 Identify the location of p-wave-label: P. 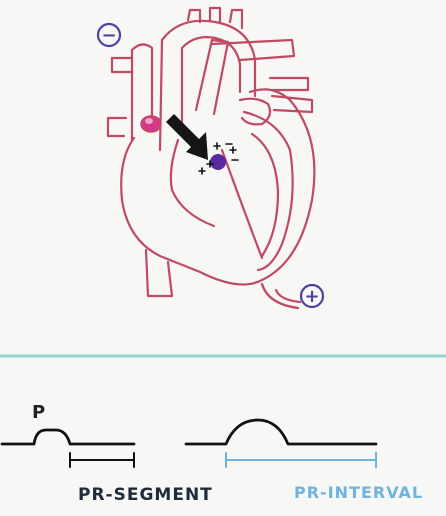
(39, 412).